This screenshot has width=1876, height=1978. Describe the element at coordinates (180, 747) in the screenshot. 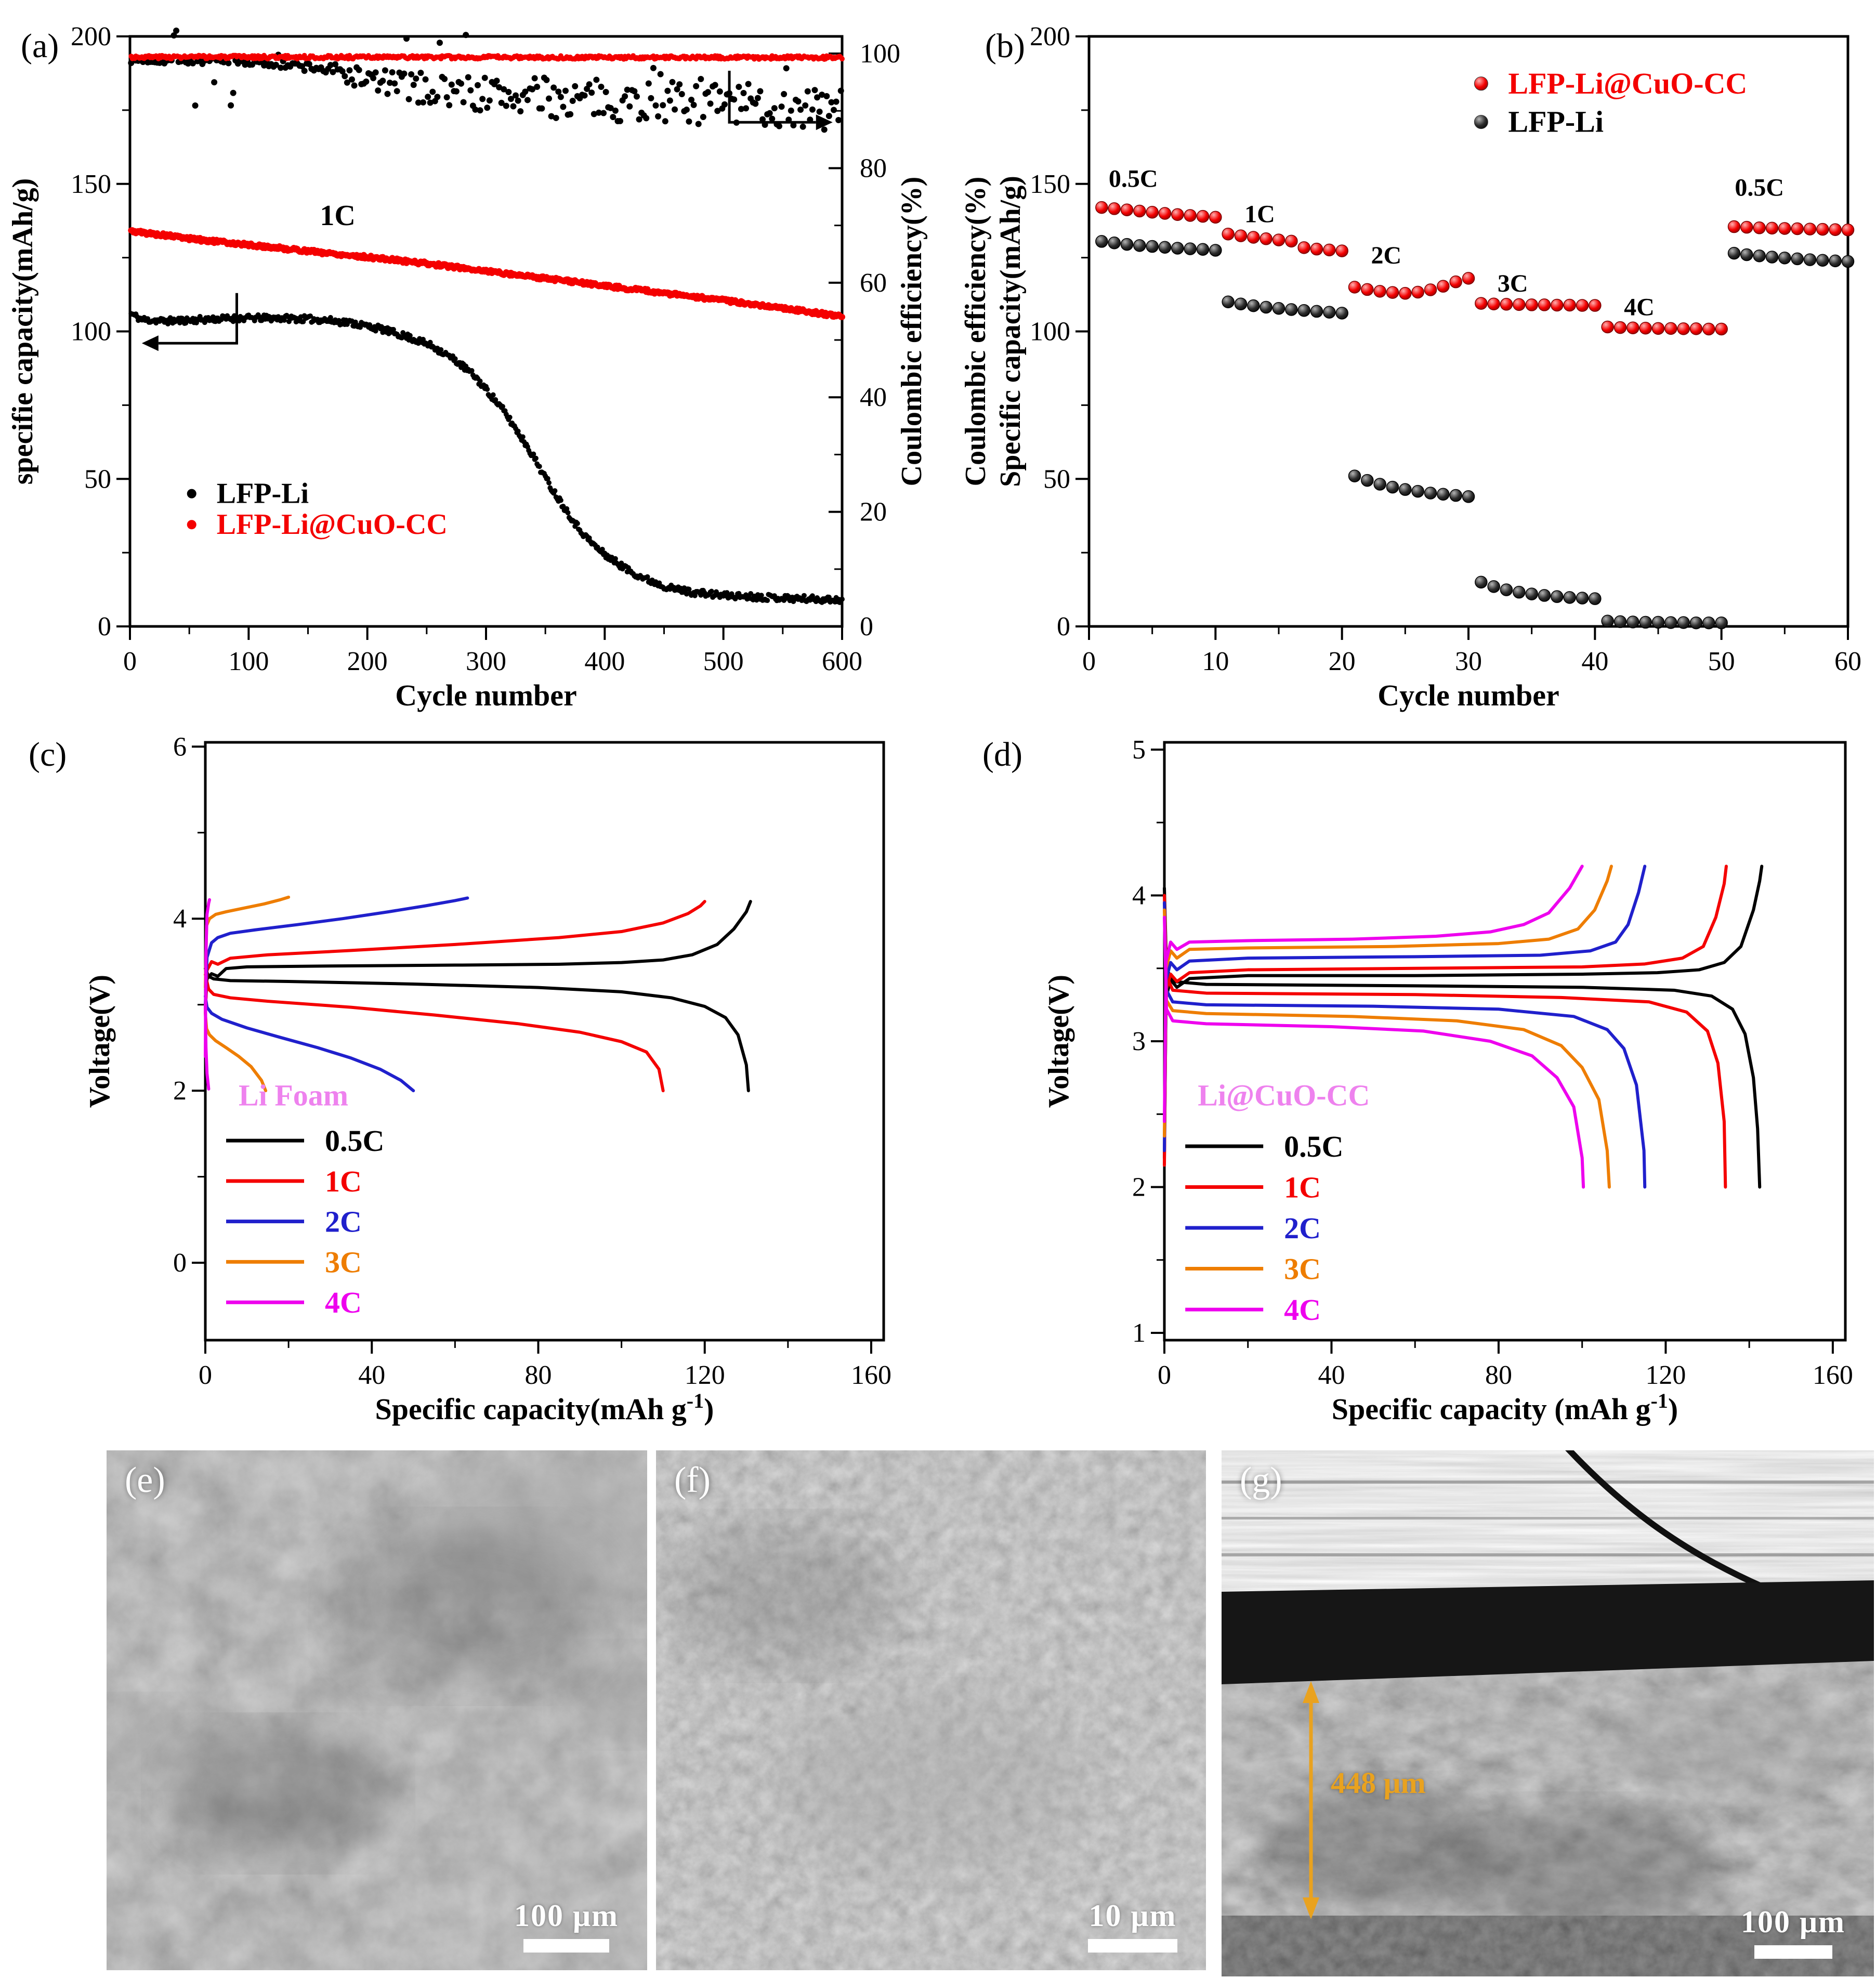

I see `svg-text: 6` at that location.